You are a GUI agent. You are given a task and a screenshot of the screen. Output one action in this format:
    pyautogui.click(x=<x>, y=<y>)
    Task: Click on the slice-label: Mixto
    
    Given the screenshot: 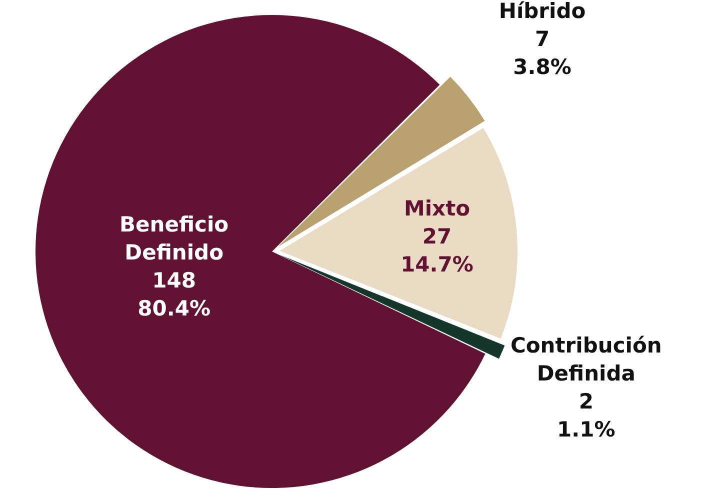 What is the action you would take?
    pyautogui.click(x=437, y=208)
    